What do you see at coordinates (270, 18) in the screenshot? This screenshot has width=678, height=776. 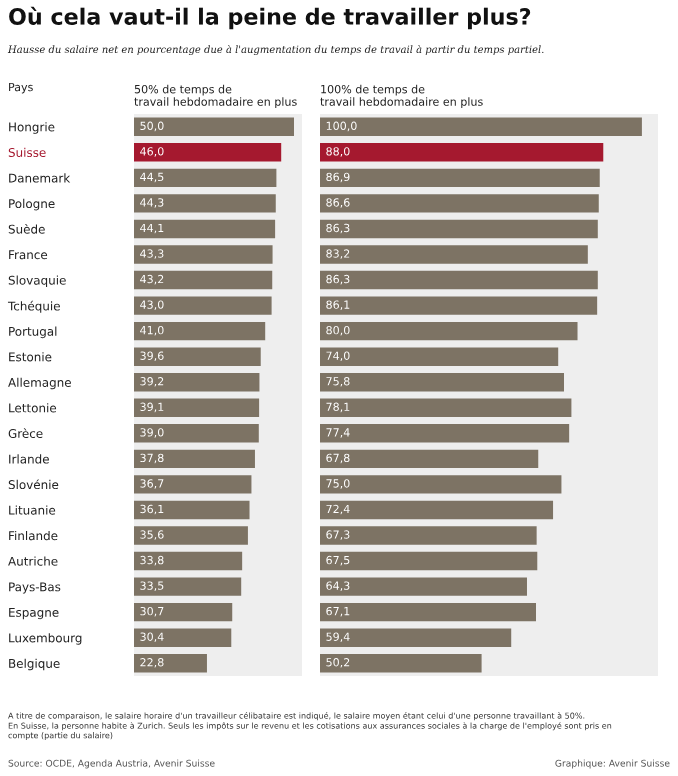 I see `chart-title: Où cela vaut-il la peine de travailler plus?` at bounding box center [270, 18].